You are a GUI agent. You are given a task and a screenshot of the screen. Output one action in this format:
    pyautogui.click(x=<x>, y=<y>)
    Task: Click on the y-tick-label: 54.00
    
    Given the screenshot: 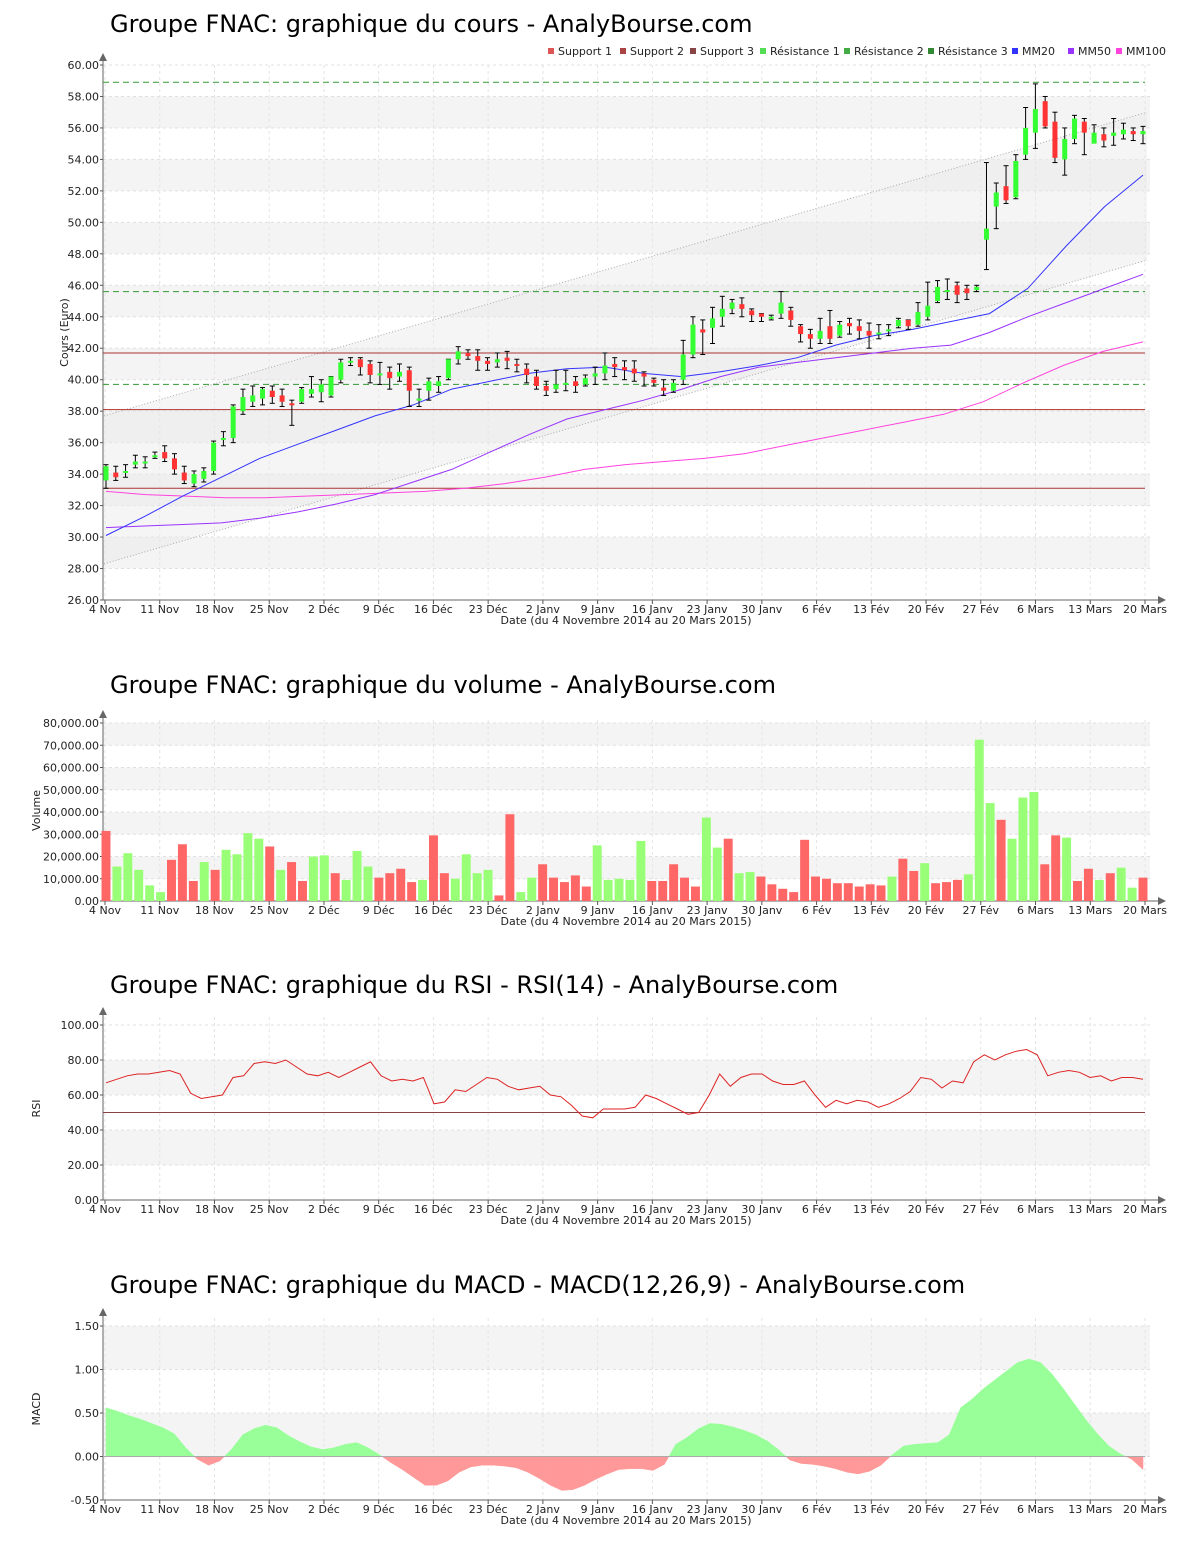 What is the action you would take?
    pyautogui.click(x=84, y=159)
    